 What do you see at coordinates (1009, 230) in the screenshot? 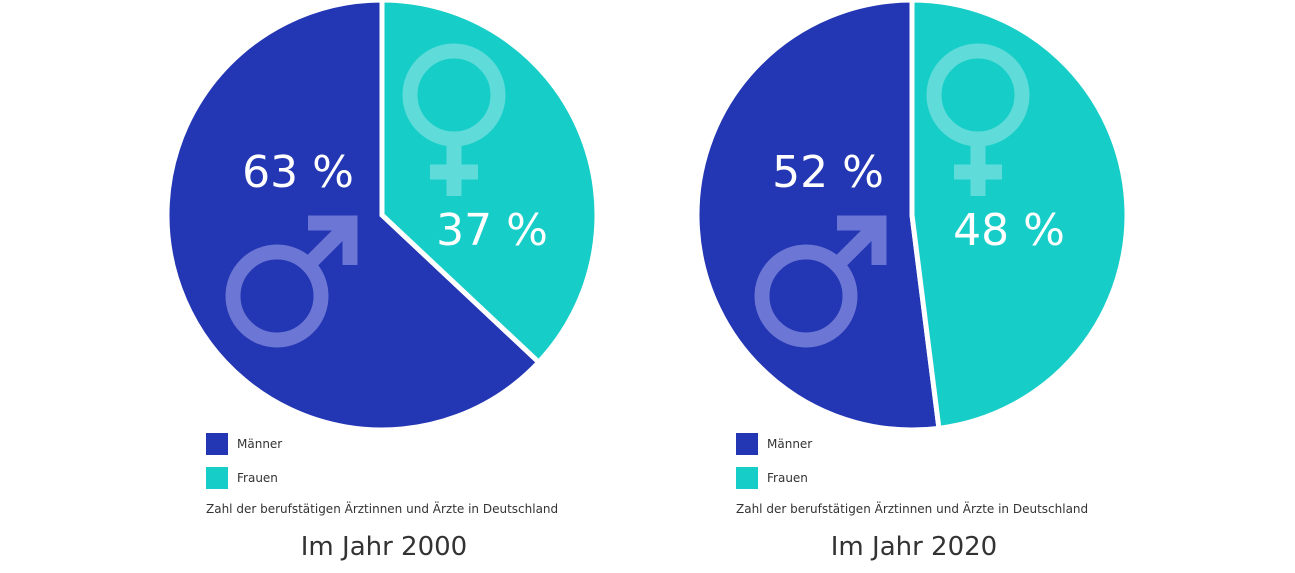
I see `label-women: 48 %` at bounding box center [1009, 230].